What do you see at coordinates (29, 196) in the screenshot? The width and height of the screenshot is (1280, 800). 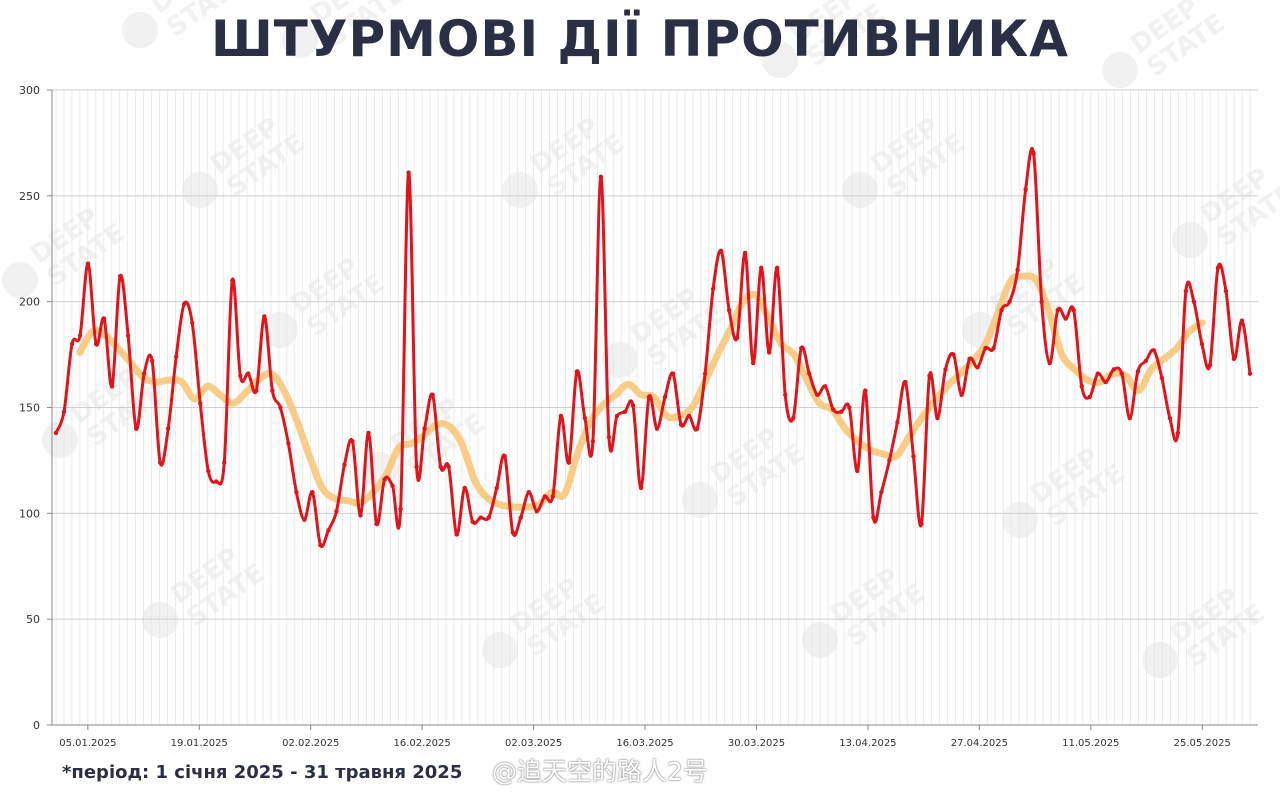 I see `y-tick-label: 250` at bounding box center [29, 196].